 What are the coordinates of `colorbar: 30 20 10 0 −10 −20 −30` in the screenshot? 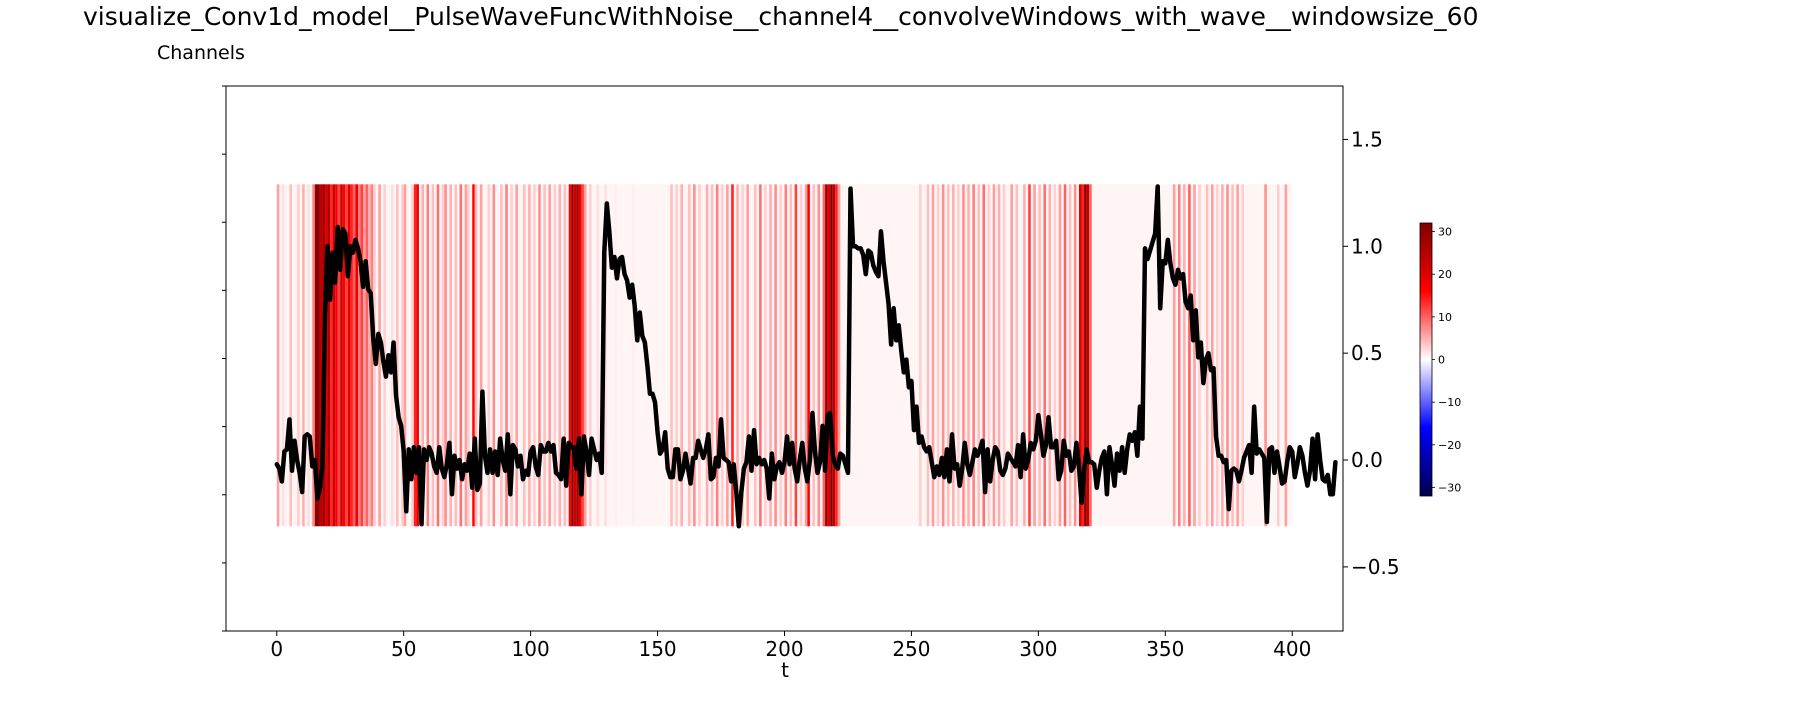 It's located at (1440, 359).